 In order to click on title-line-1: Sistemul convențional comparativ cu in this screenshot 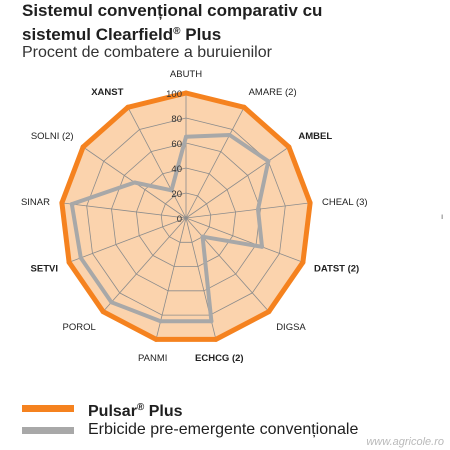, I will do `click(172, 10)`.